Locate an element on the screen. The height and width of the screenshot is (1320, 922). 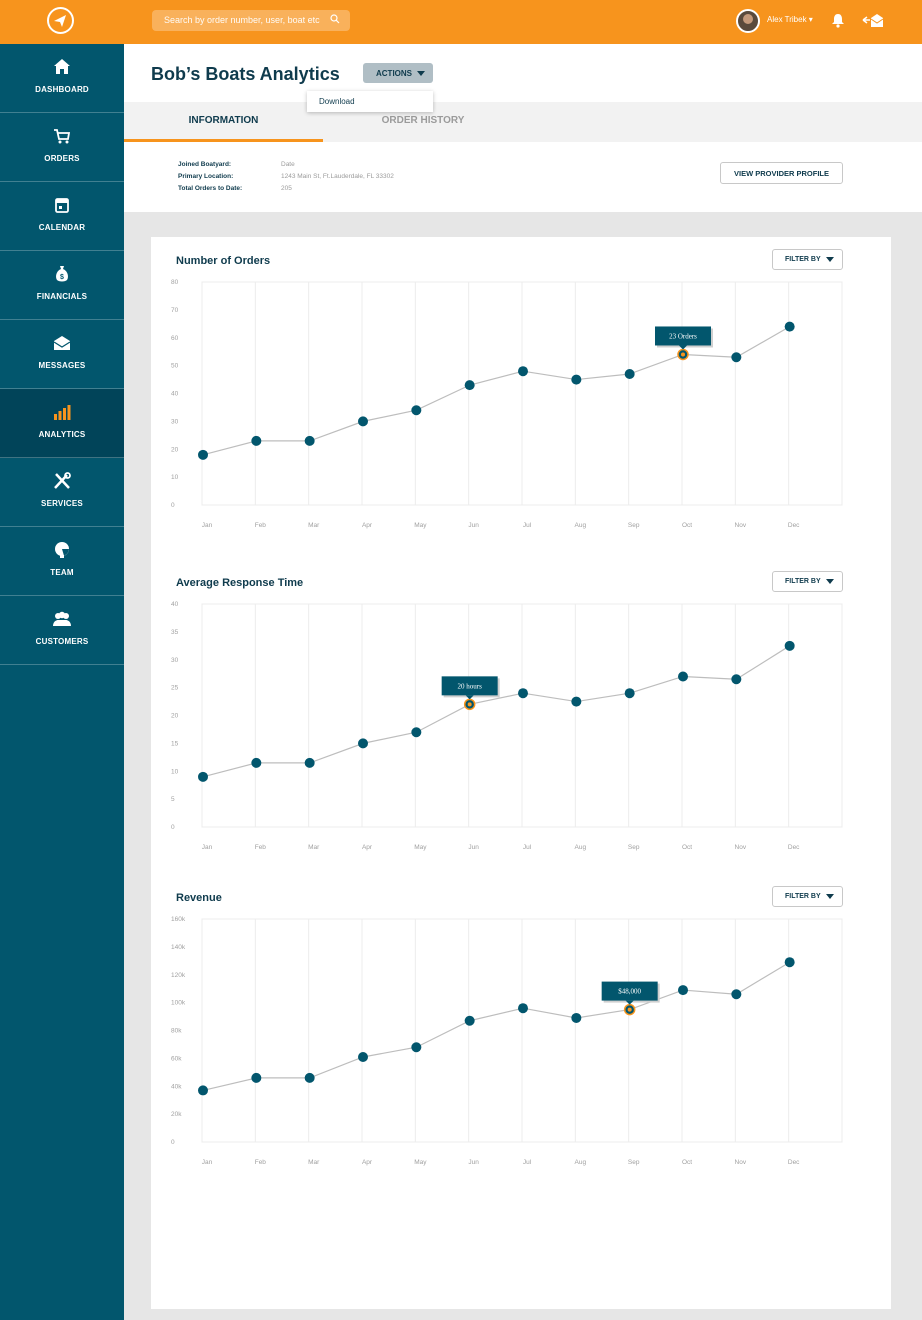
search-input: Search by order number, user, boat etc is located at coordinates (251, 20).